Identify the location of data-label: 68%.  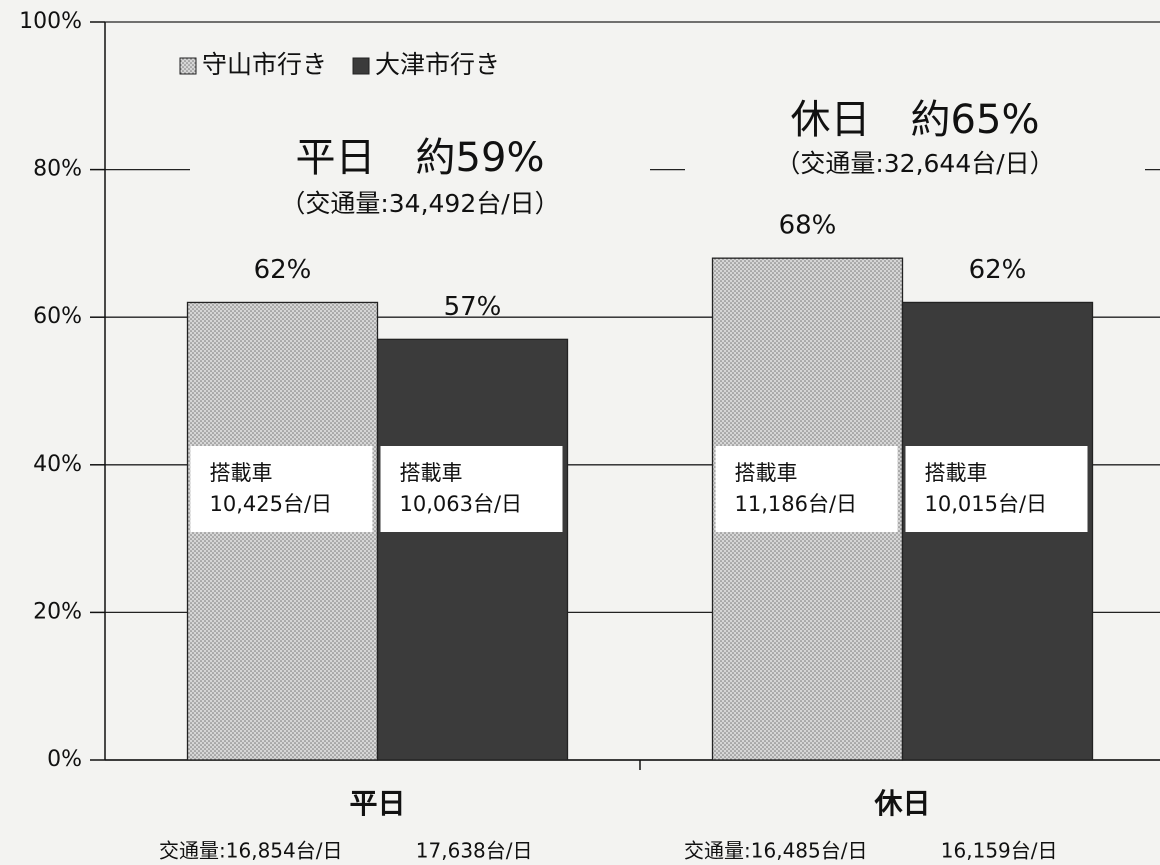
(808, 226).